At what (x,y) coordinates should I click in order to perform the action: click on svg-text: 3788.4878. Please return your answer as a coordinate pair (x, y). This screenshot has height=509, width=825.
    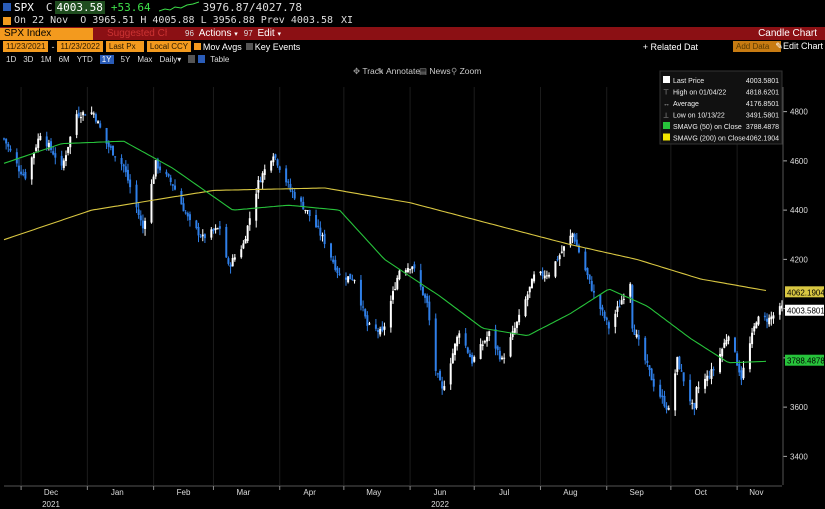
    Looking at the image, I should click on (762, 127).